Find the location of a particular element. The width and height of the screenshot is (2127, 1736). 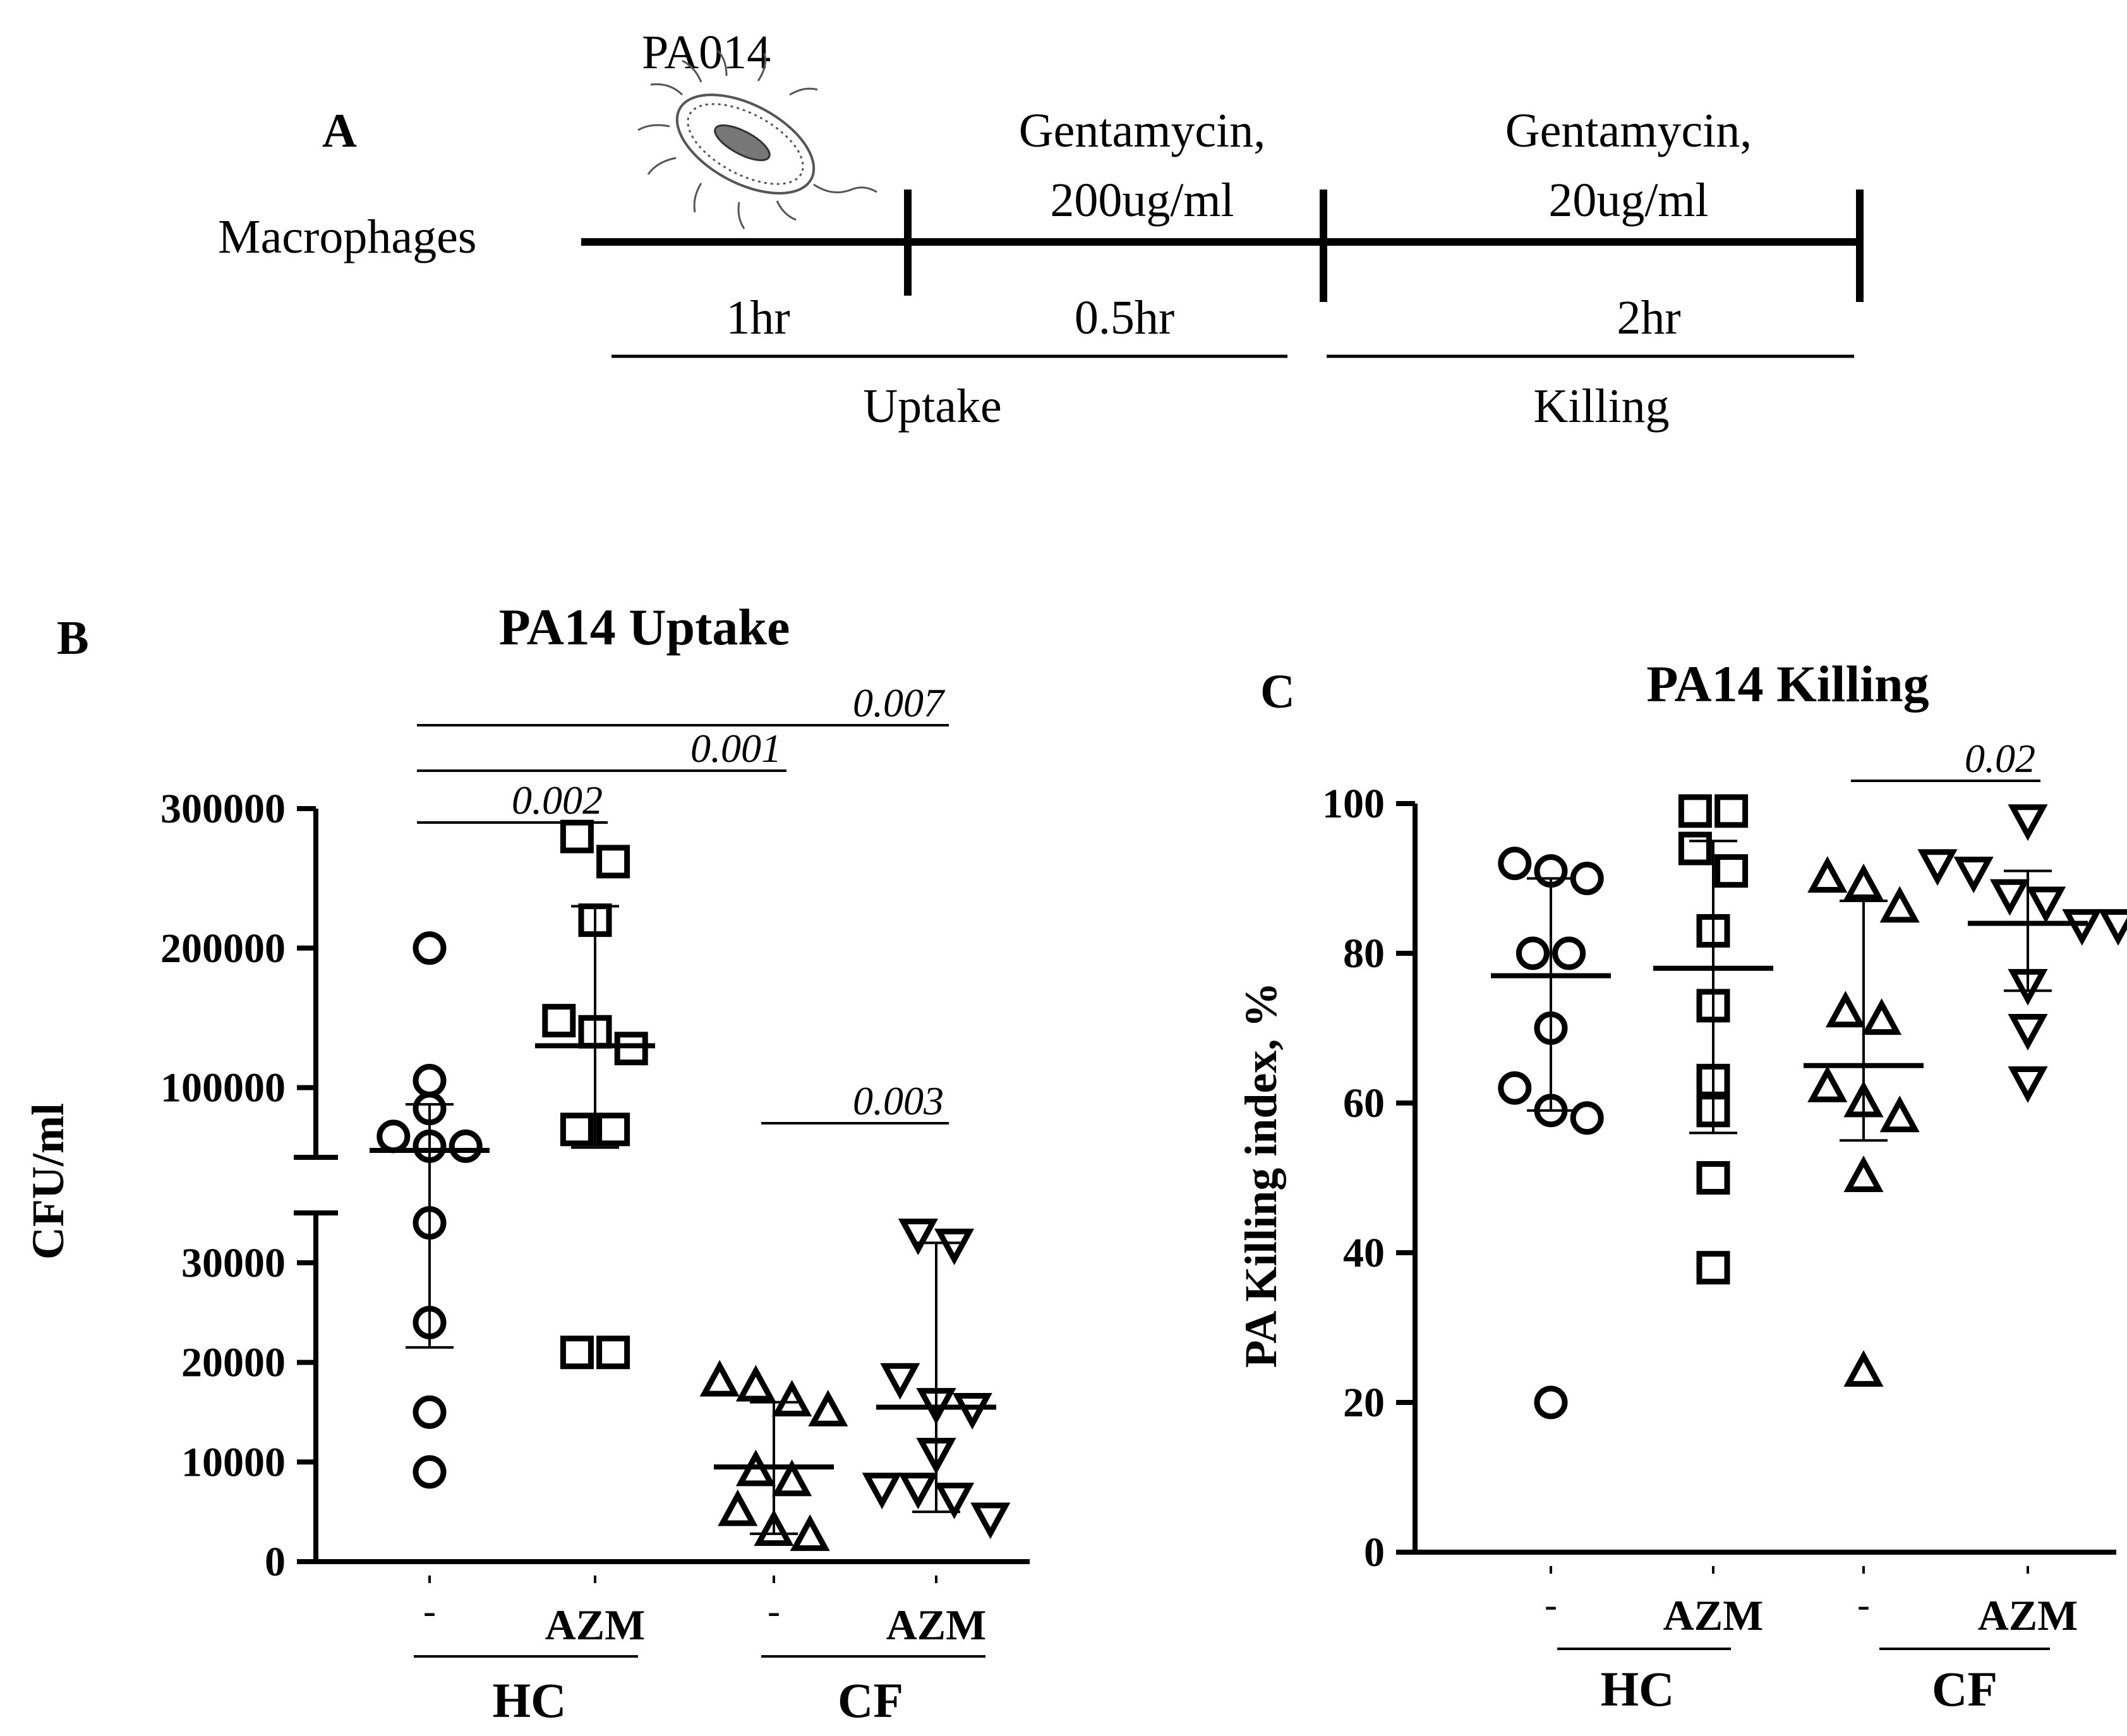

panel-c-xlabel-2: - is located at coordinates (1863, 1604).